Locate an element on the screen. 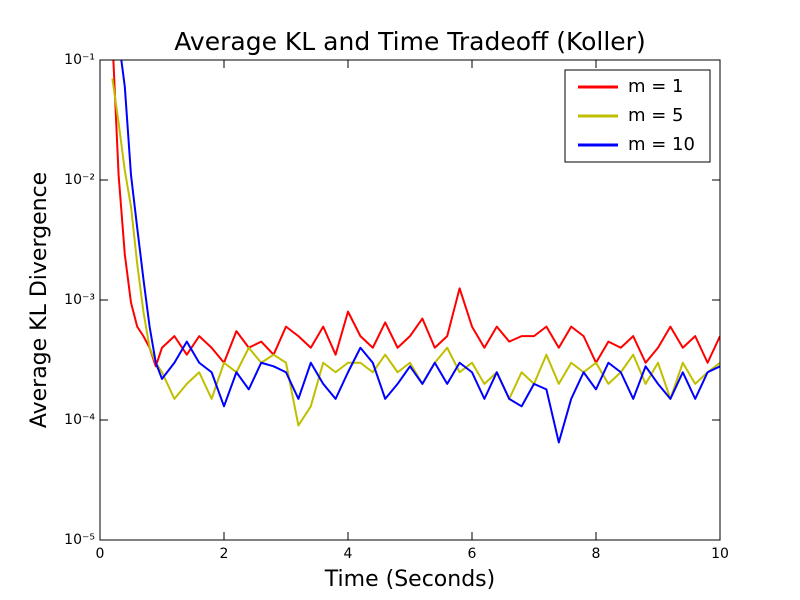 Image resolution: width=800 pixels, height=600 pixels. legend-label: m = 1 is located at coordinates (656, 86).